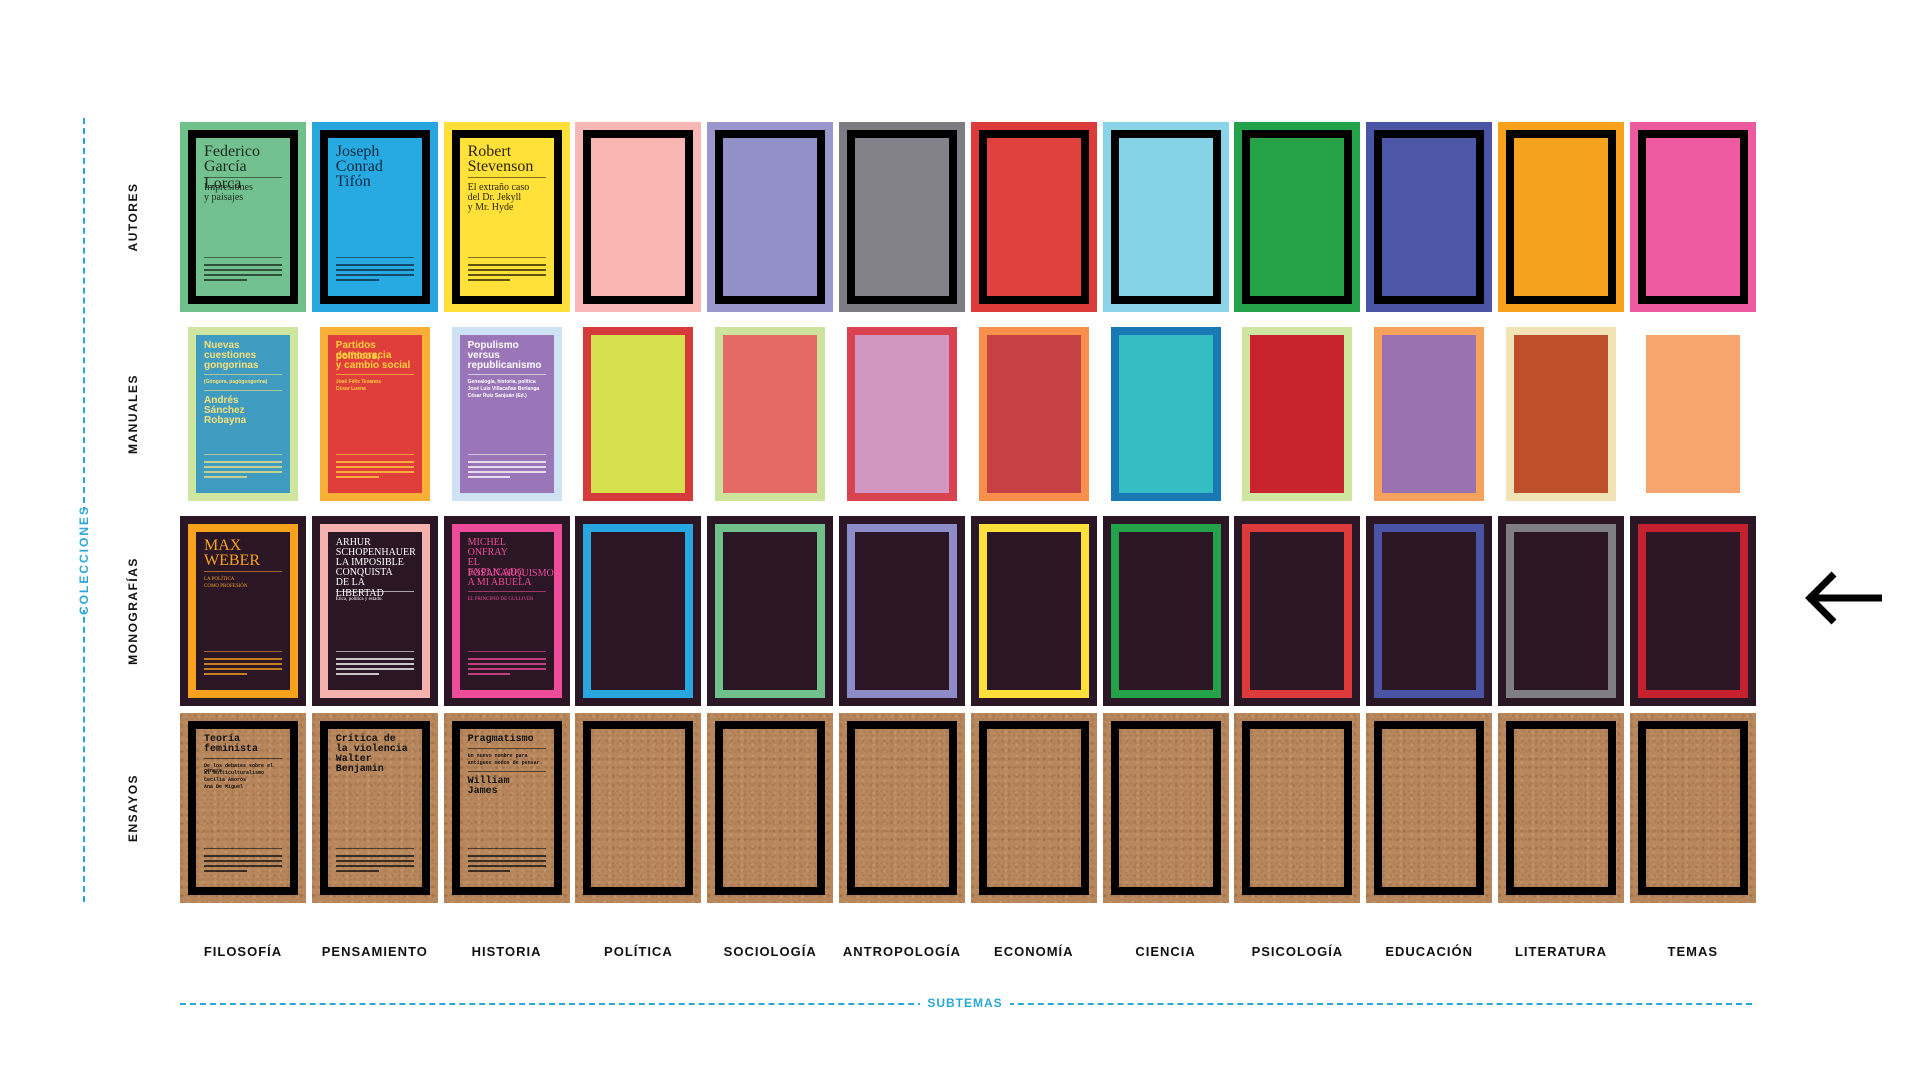  Describe the element at coordinates (236, 382) in the screenshot. I see `cover-text-line: (Góngora, pagógongorina)` at that location.